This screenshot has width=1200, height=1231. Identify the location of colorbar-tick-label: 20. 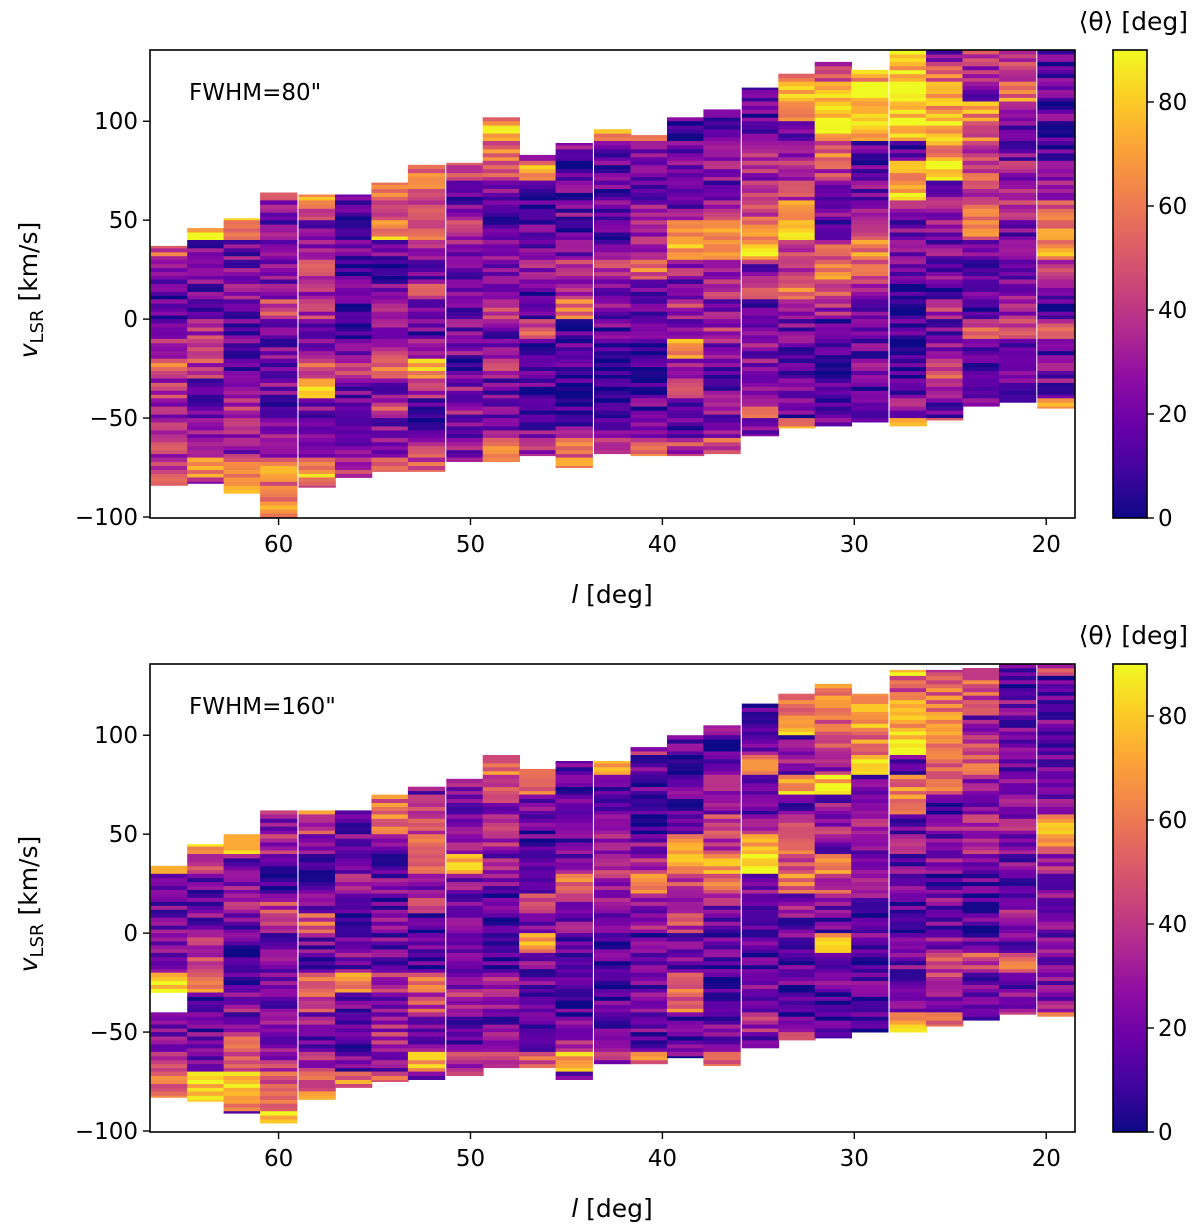
(1172, 415).